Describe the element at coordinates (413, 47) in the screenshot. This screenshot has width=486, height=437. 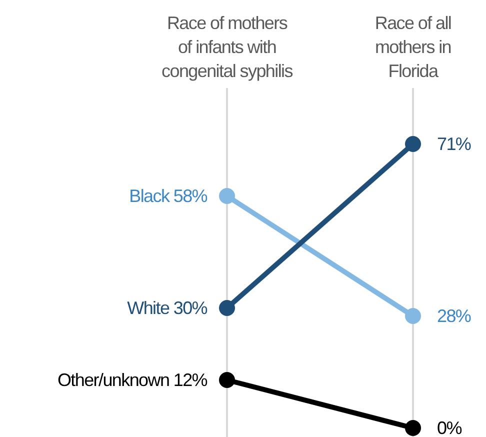
I see `x-tick-label: Race of all mothers in Florida` at that location.